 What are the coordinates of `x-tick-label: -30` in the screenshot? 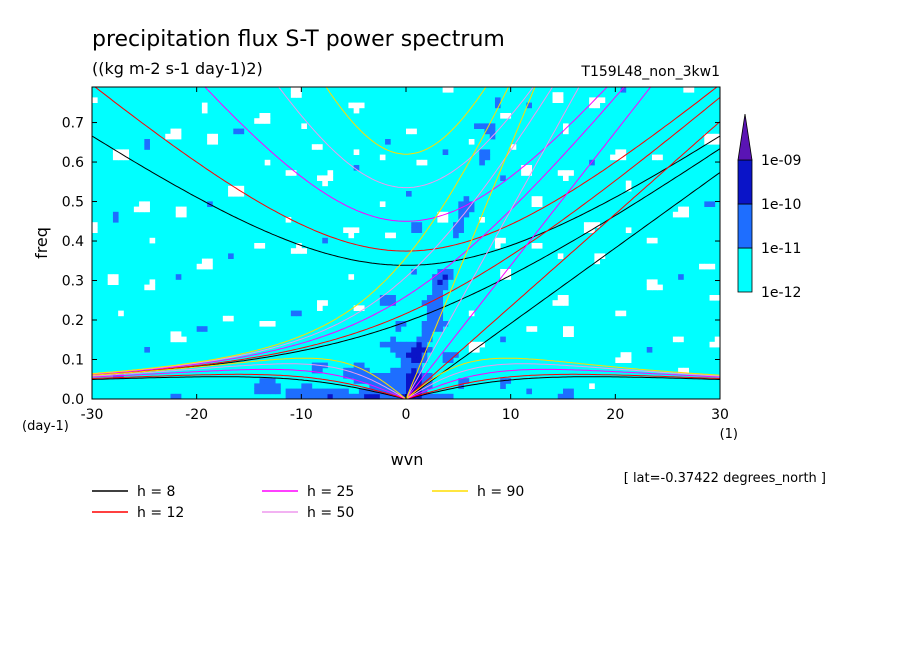 It's located at (92, 415).